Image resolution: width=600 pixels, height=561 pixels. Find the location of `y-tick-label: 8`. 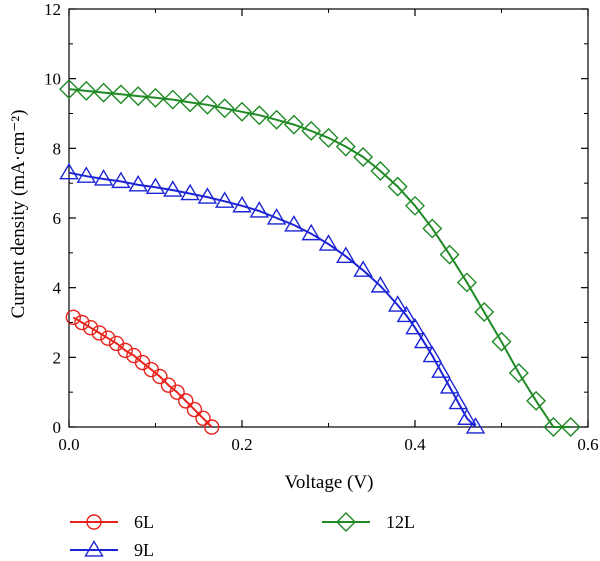

y-tick-label: 8 is located at coordinates (57, 148).